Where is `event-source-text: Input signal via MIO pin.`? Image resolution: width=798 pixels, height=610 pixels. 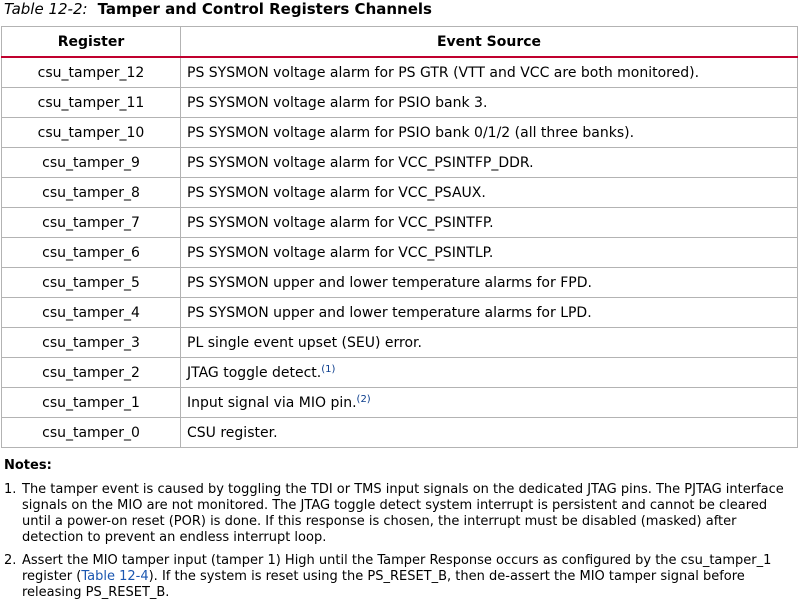
event-source-text: Input signal via MIO pin. is located at coordinates (272, 402).